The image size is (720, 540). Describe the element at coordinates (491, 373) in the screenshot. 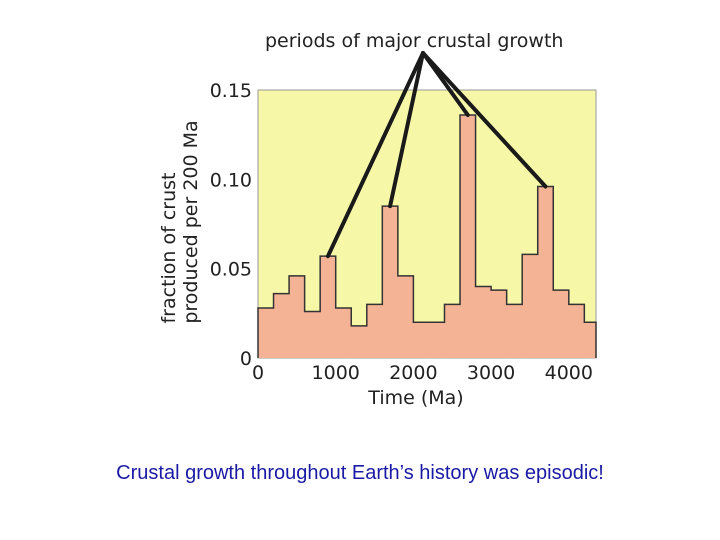

I see `x-tick-label-3: 3000` at that location.